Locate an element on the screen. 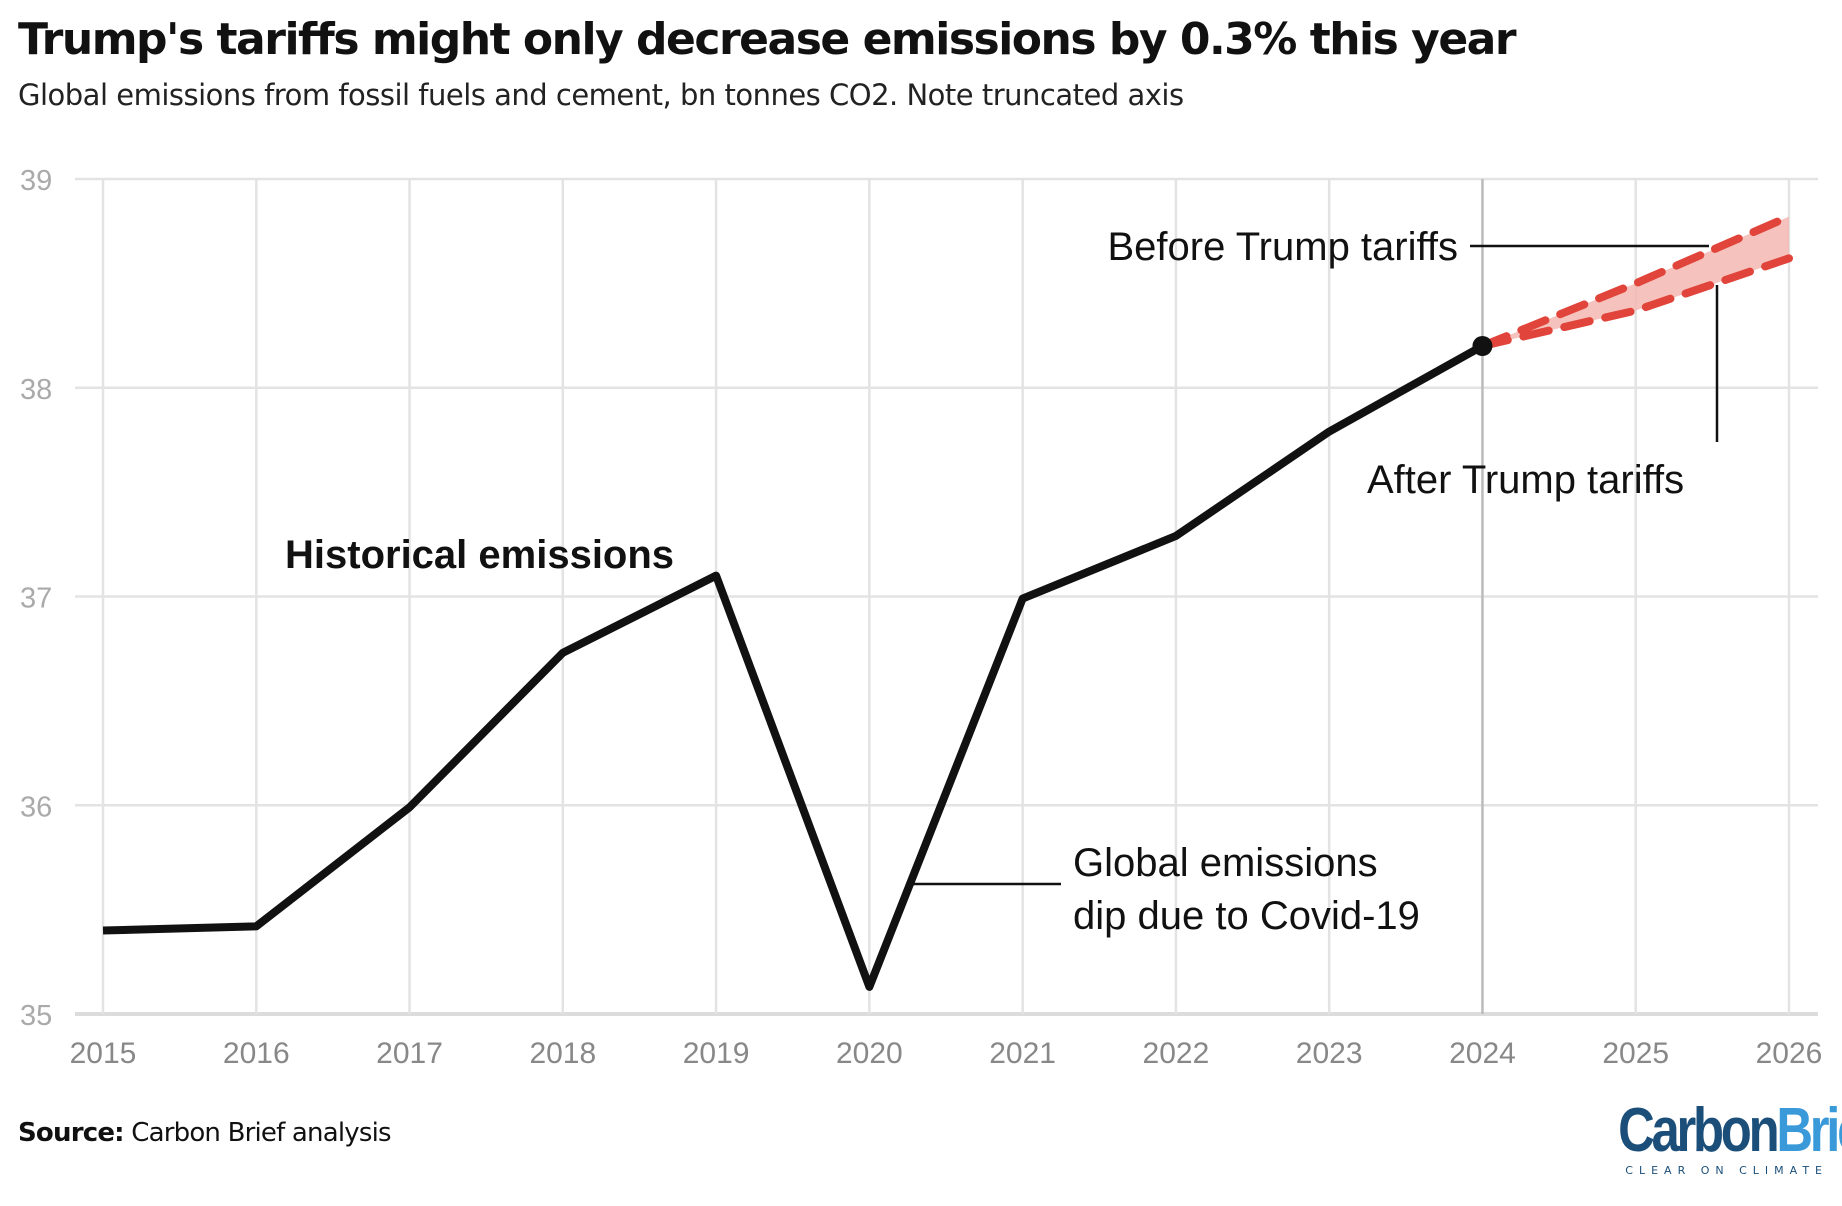 The height and width of the screenshot is (1206, 1842). x-tick-label: 2019 is located at coordinates (716, 1053).